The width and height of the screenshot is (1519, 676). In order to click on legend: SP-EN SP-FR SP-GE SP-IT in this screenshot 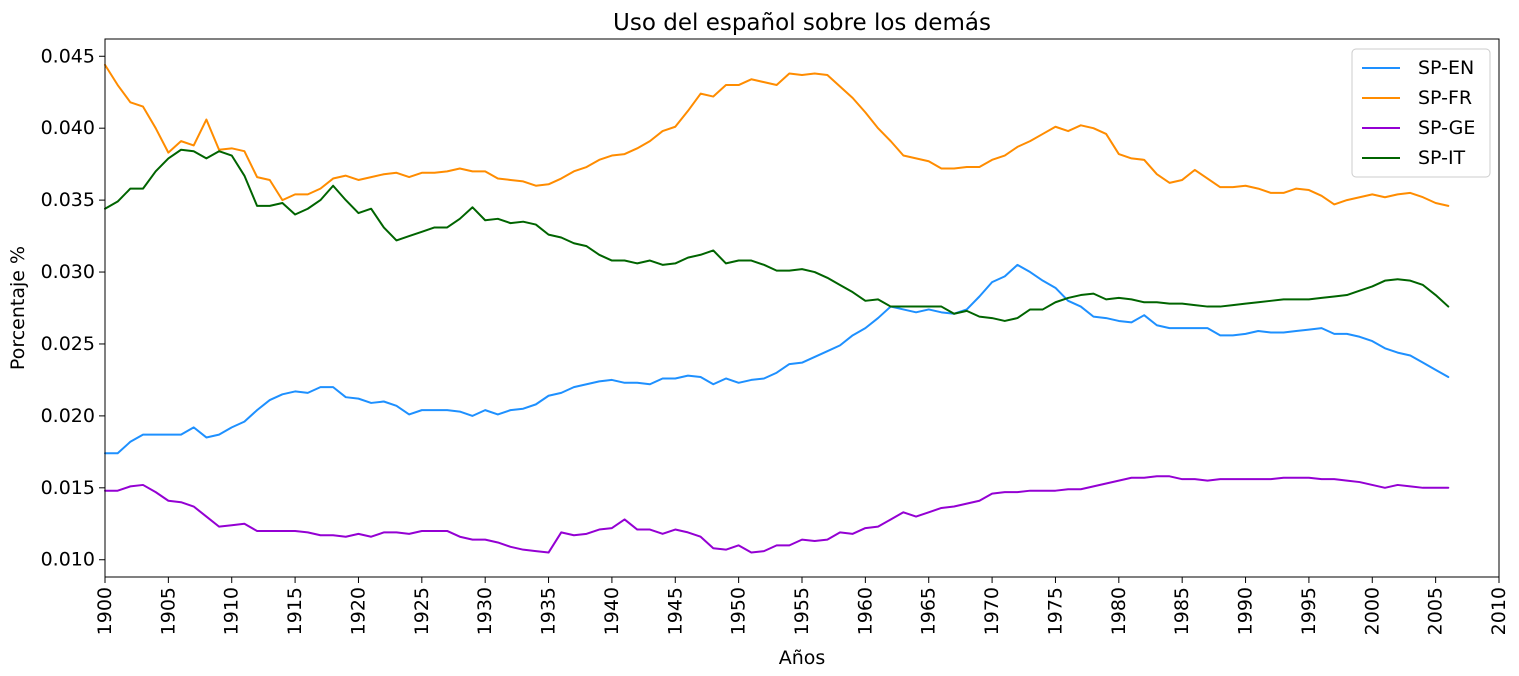, I will do `click(1421, 113)`.